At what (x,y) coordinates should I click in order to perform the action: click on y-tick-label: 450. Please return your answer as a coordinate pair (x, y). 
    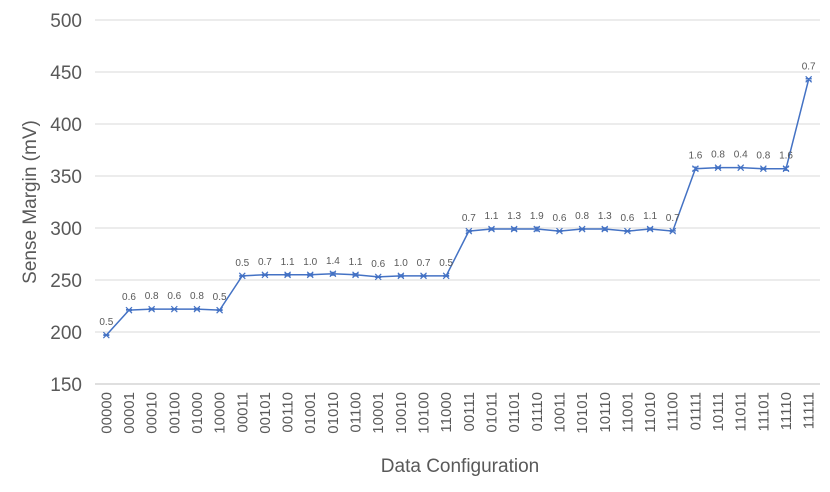
    Looking at the image, I should click on (66, 73).